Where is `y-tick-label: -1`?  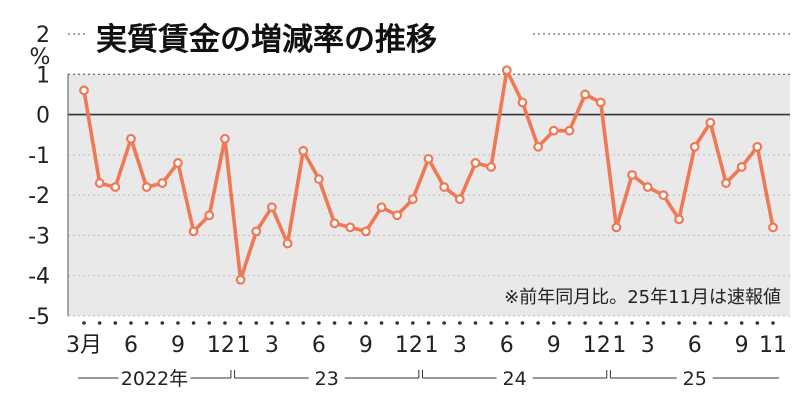
y-tick-label: -1 is located at coordinates (39, 156).